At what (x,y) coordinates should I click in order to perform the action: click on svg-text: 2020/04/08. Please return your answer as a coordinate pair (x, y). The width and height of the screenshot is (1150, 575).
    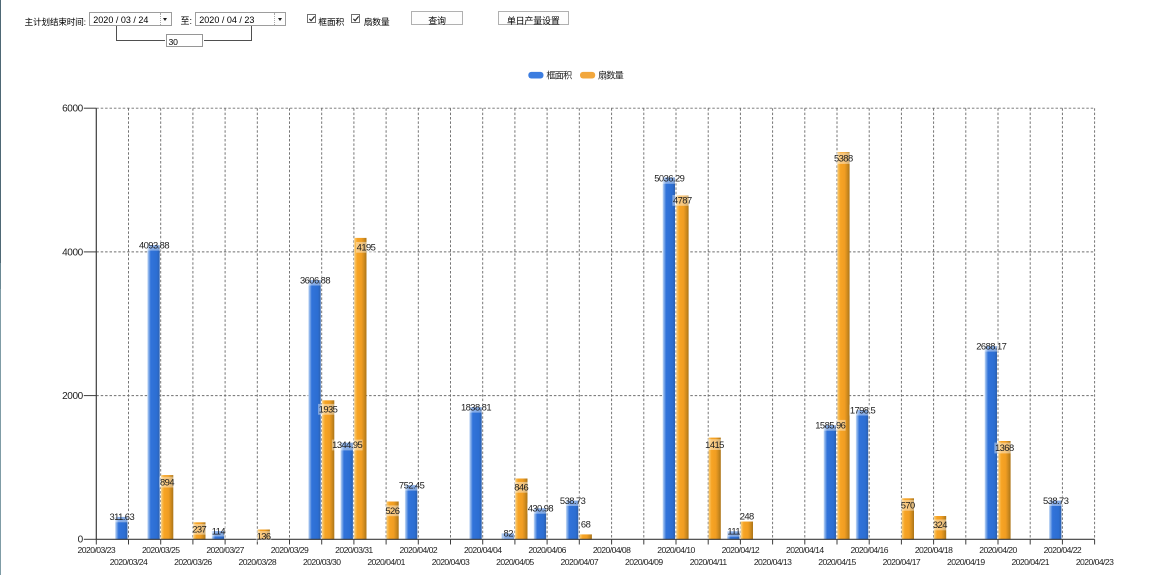
    Looking at the image, I should click on (612, 550).